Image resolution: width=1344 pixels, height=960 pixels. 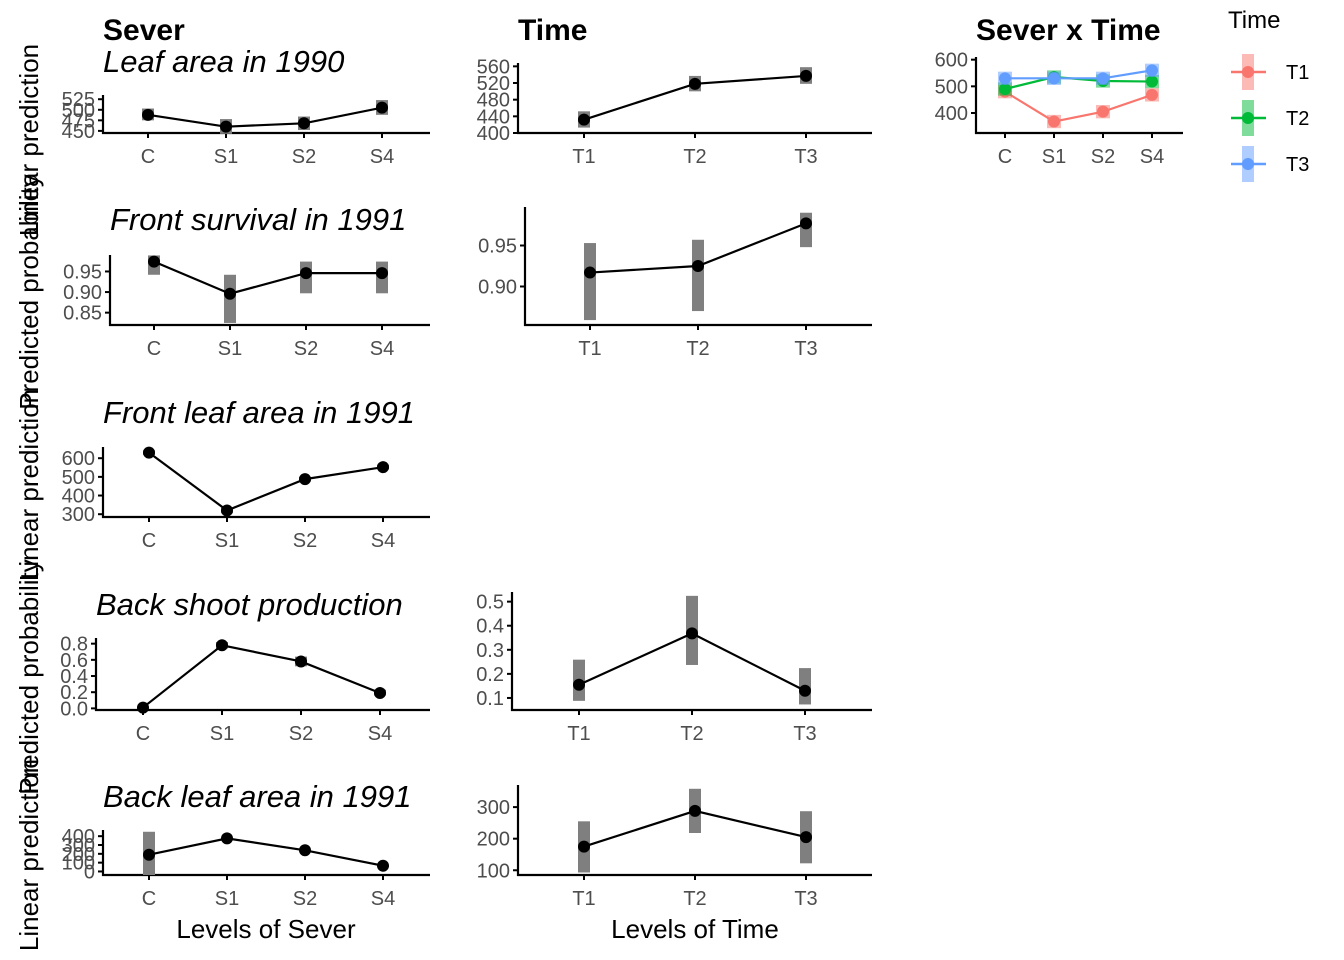 What do you see at coordinates (695, 929) in the screenshot?
I see `x-axis-label-time: Levels of Time` at bounding box center [695, 929].